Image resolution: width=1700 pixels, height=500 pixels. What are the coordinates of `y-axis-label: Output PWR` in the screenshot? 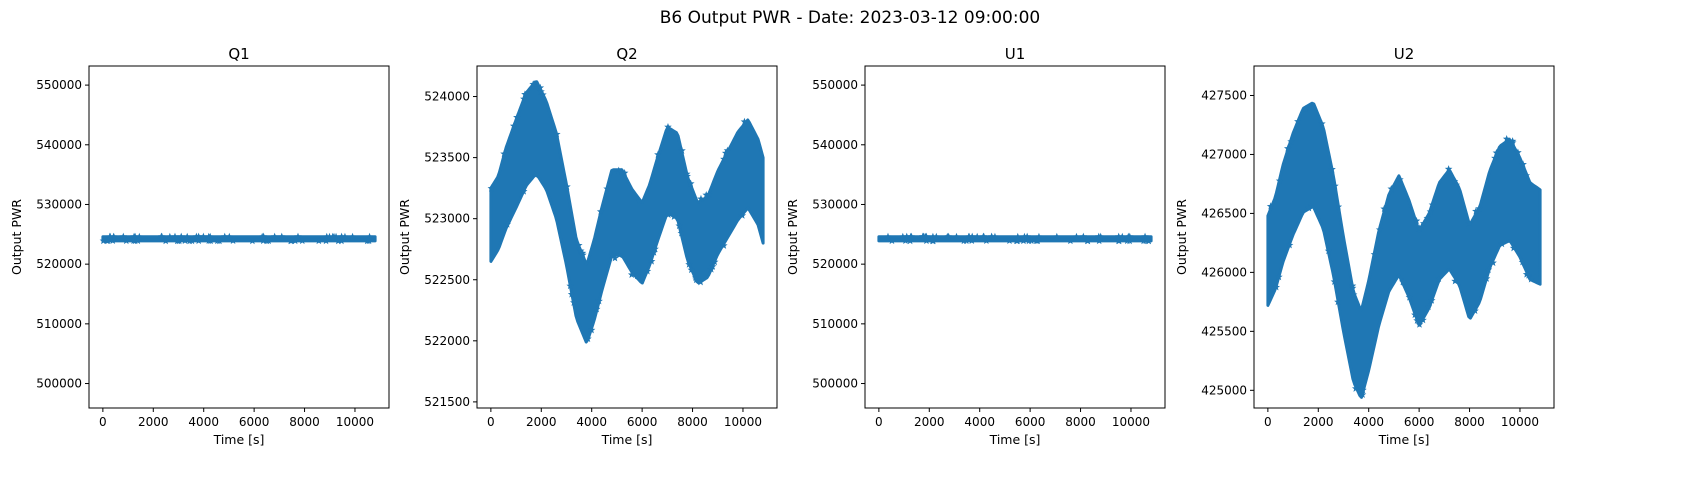 It's located at (16, 237).